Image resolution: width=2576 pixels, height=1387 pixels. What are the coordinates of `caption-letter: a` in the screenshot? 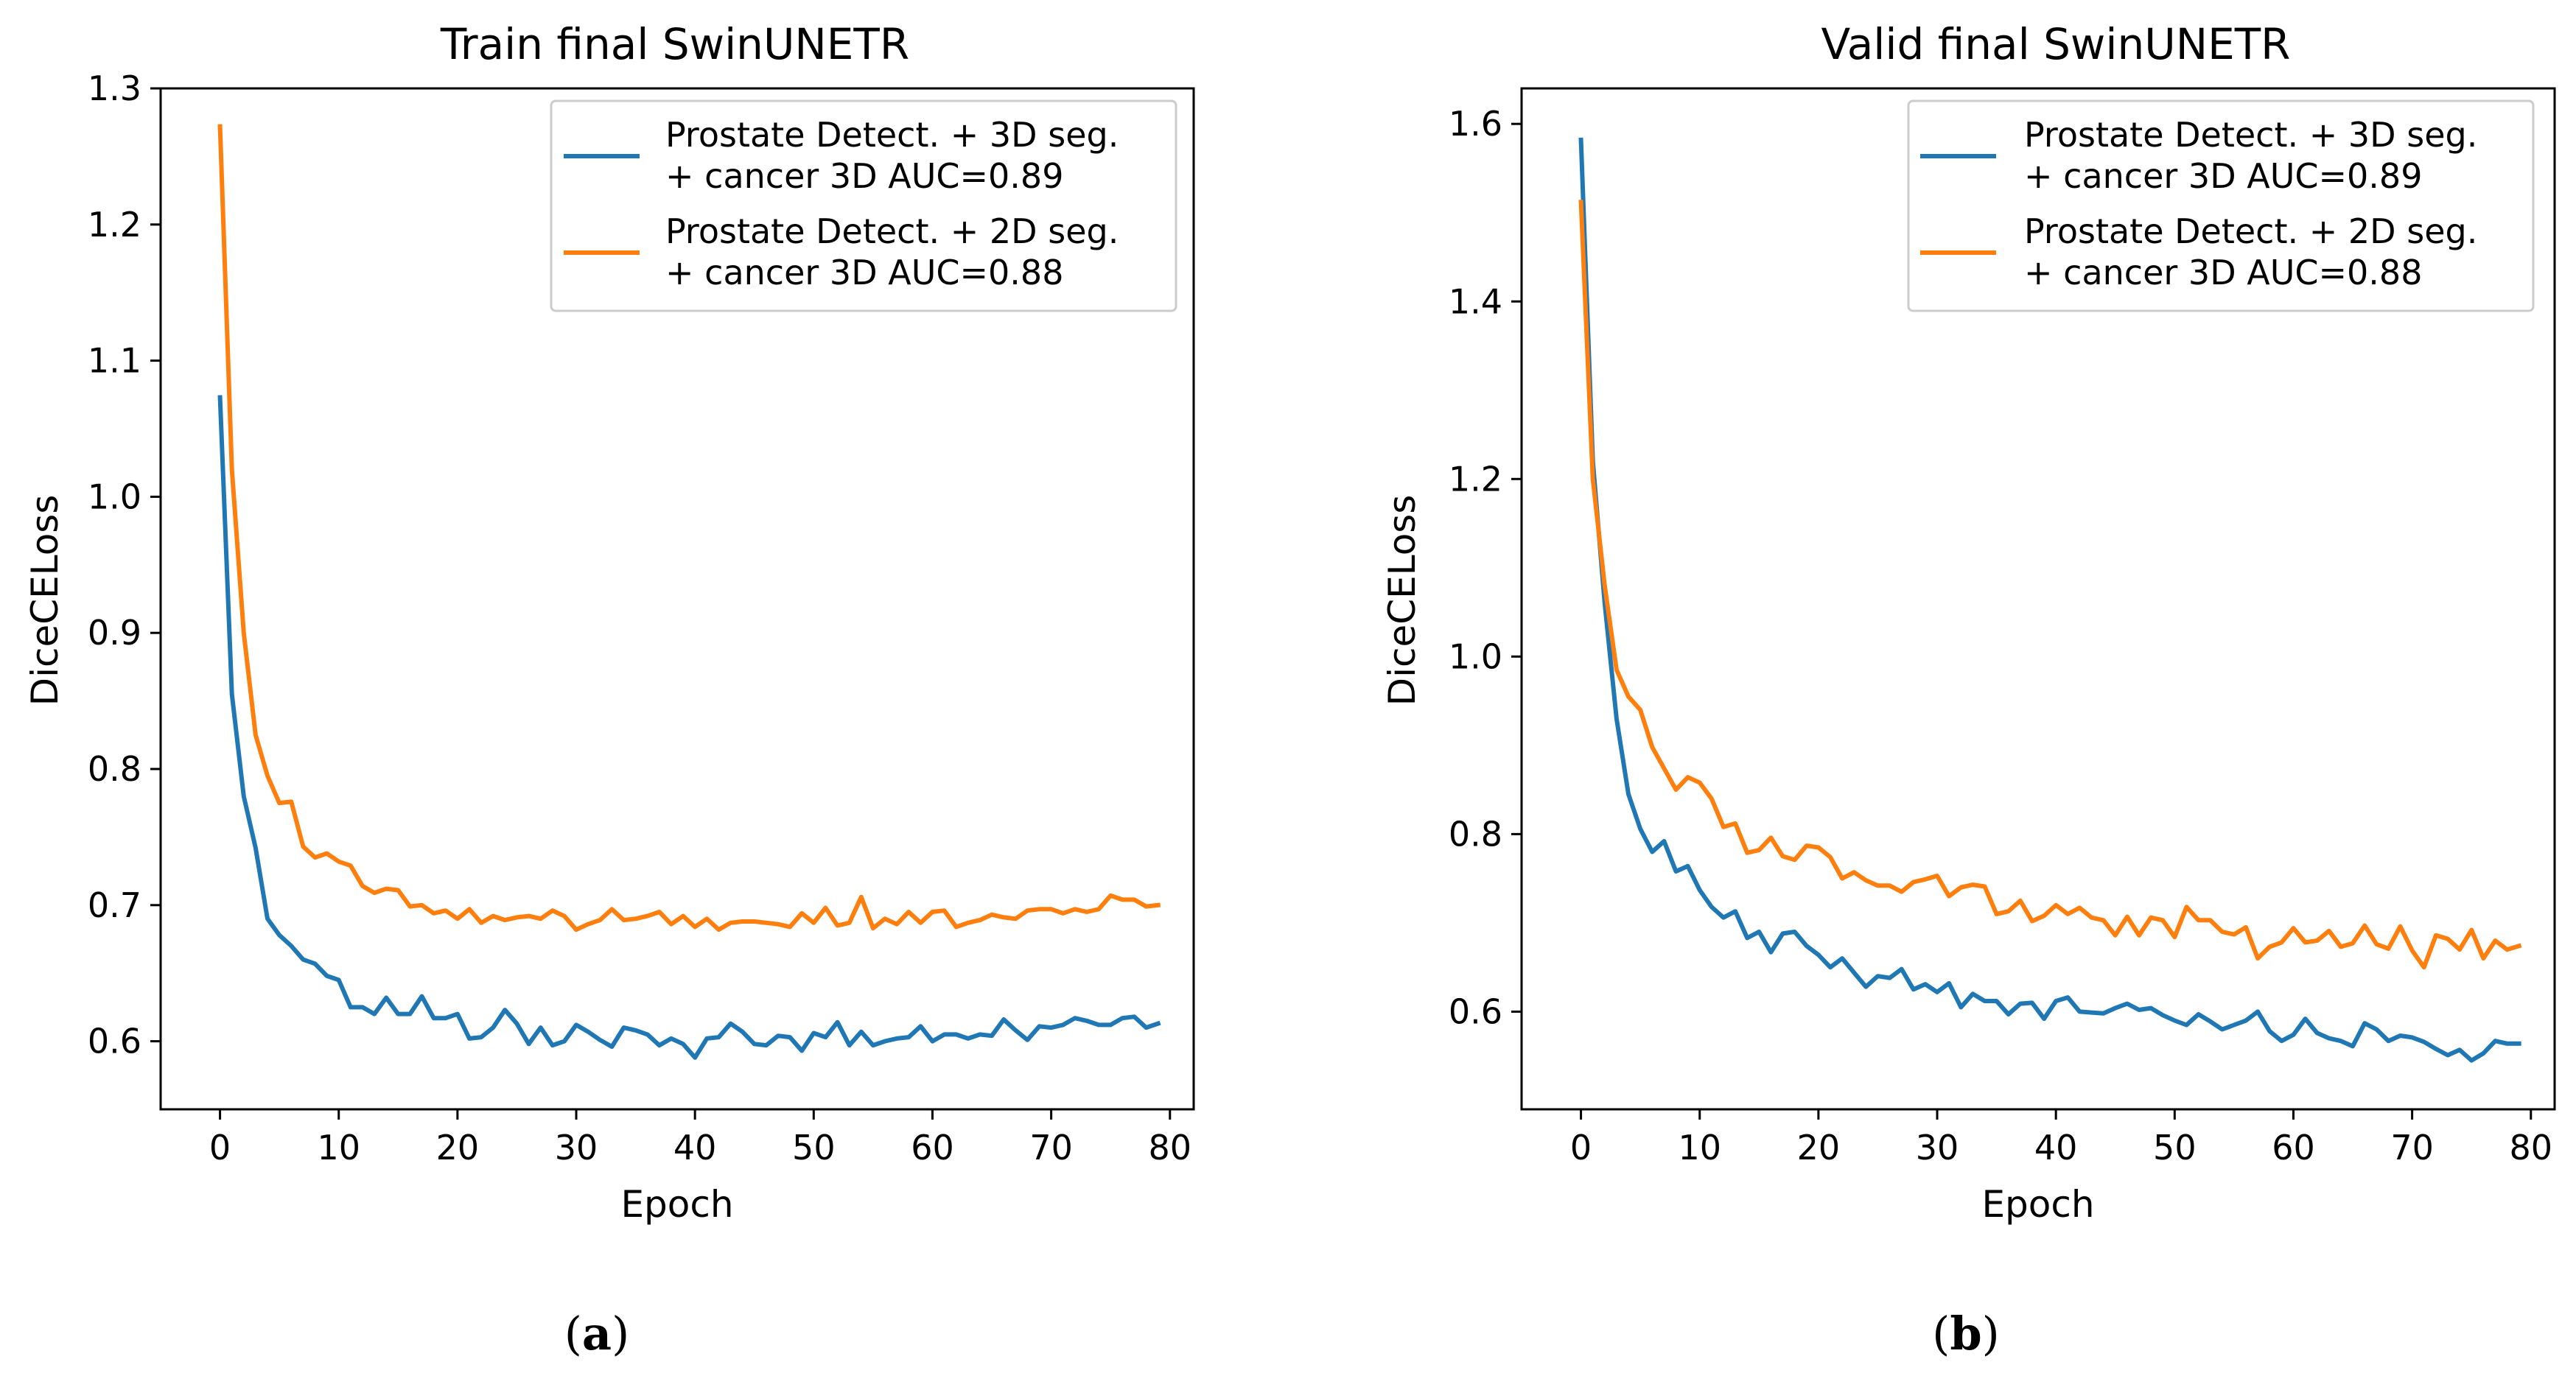 It's located at (597, 1333).